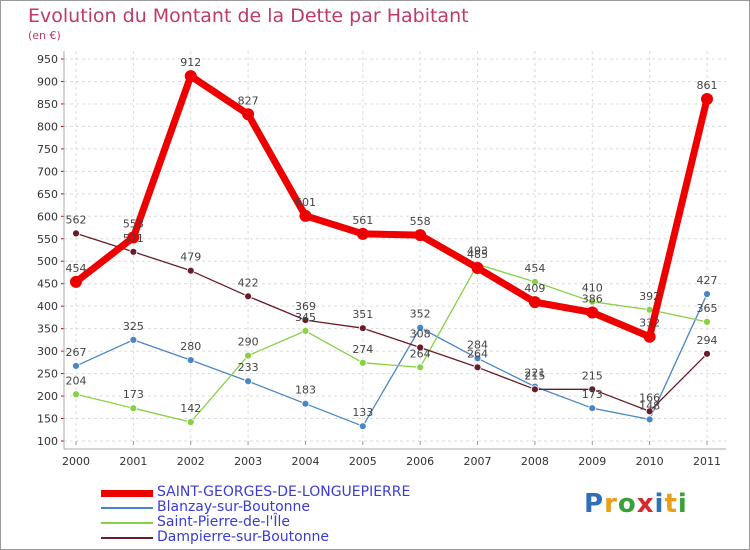 The width and height of the screenshot is (750, 550). I want to click on data-label: 479, so click(190, 257).